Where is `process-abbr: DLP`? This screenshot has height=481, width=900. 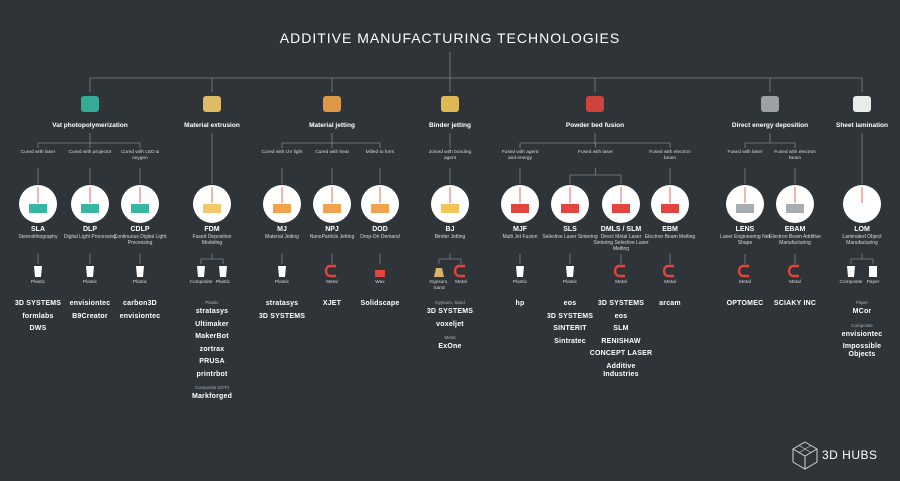 process-abbr: DLP is located at coordinates (90, 229).